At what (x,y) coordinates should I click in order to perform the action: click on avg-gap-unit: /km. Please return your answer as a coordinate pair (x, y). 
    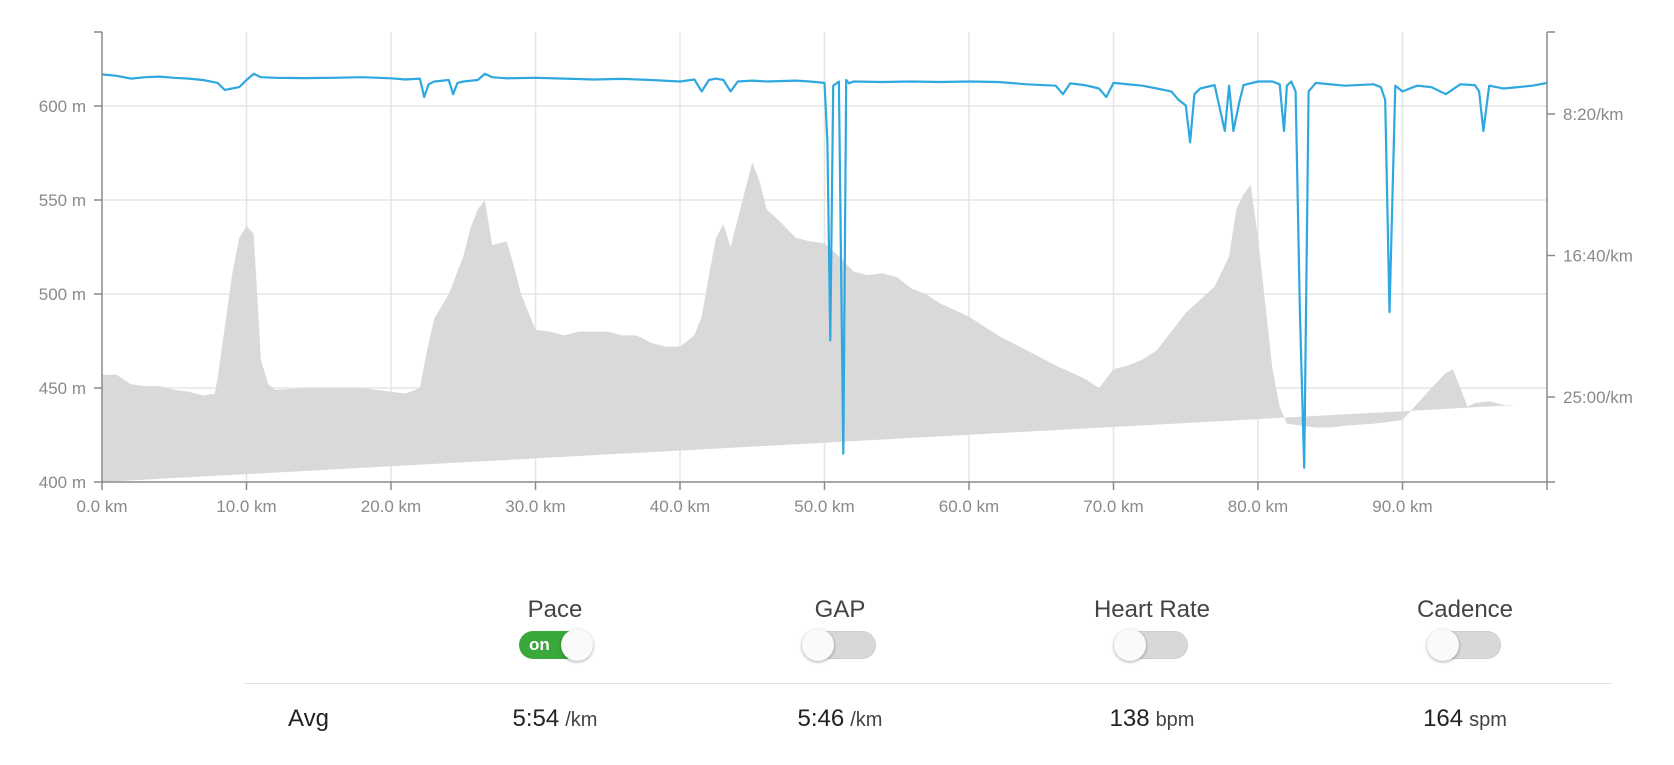
    Looking at the image, I should click on (866, 720).